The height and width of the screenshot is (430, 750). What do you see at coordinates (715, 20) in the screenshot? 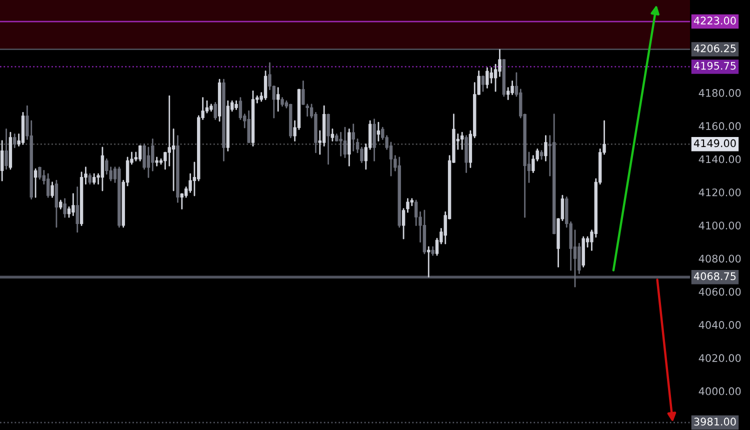
I see `ref-line-label: 4223.00` at bounding box center [715, 20].